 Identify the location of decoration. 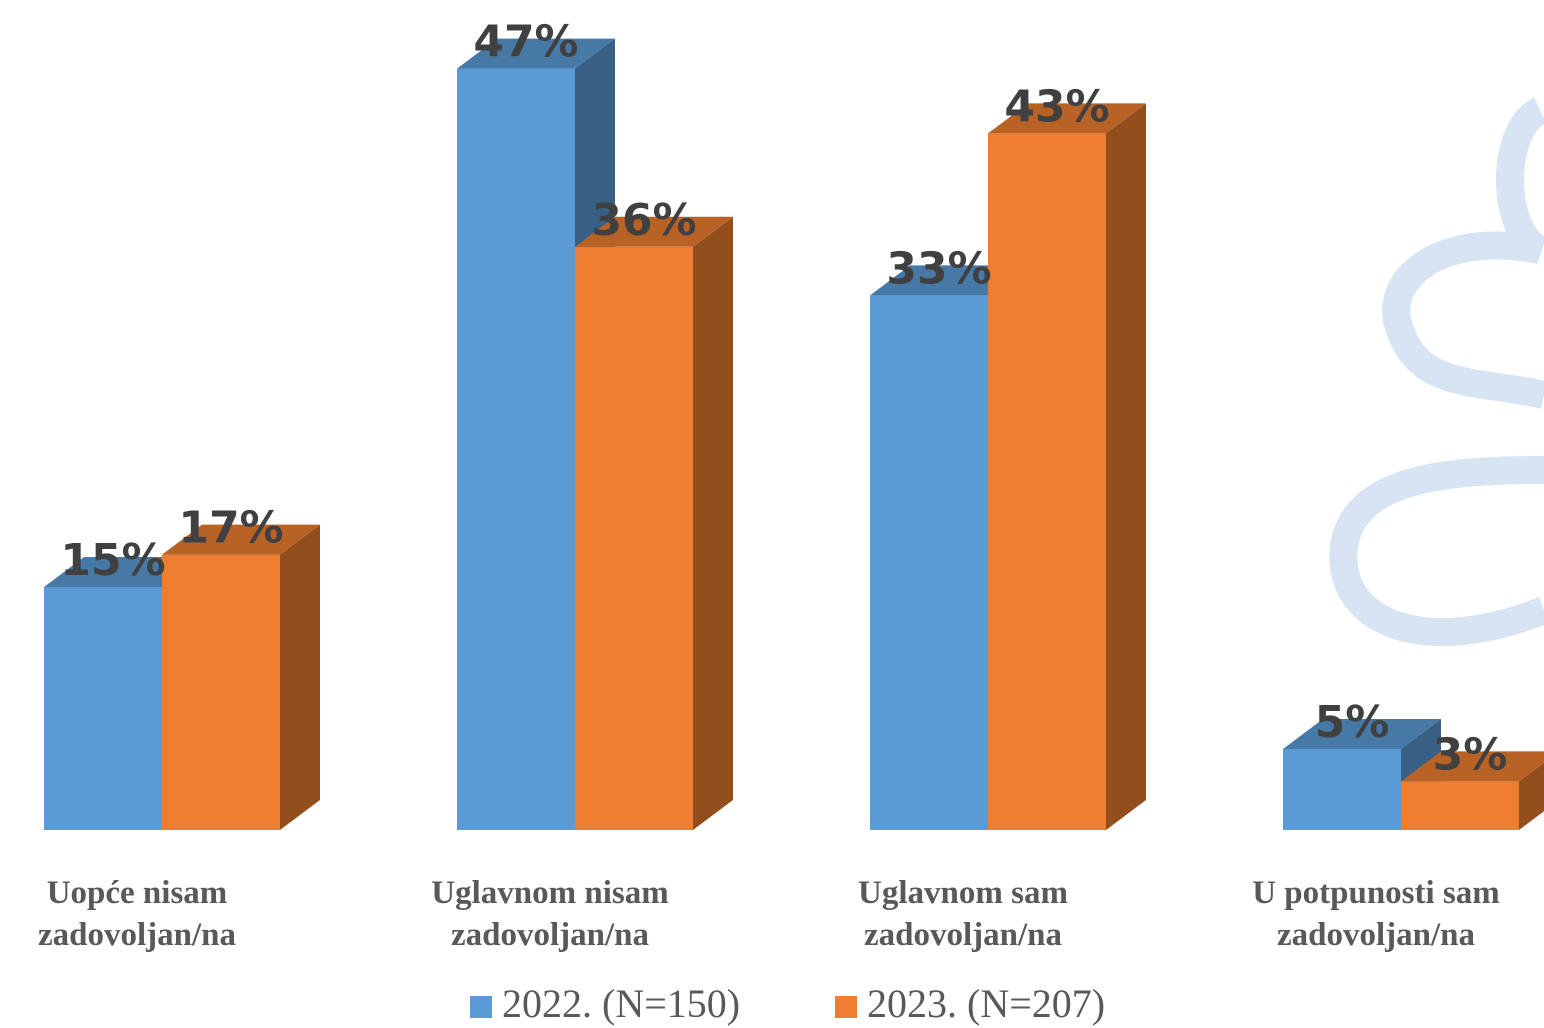
(1436, 371).